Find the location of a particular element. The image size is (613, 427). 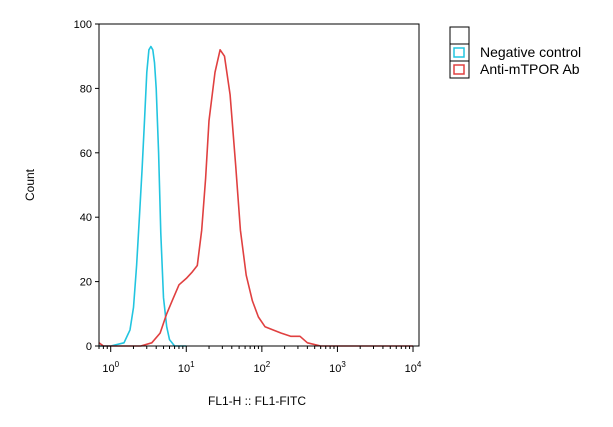

x-tick-label: 10¹ is located at coordinates (186, 367).